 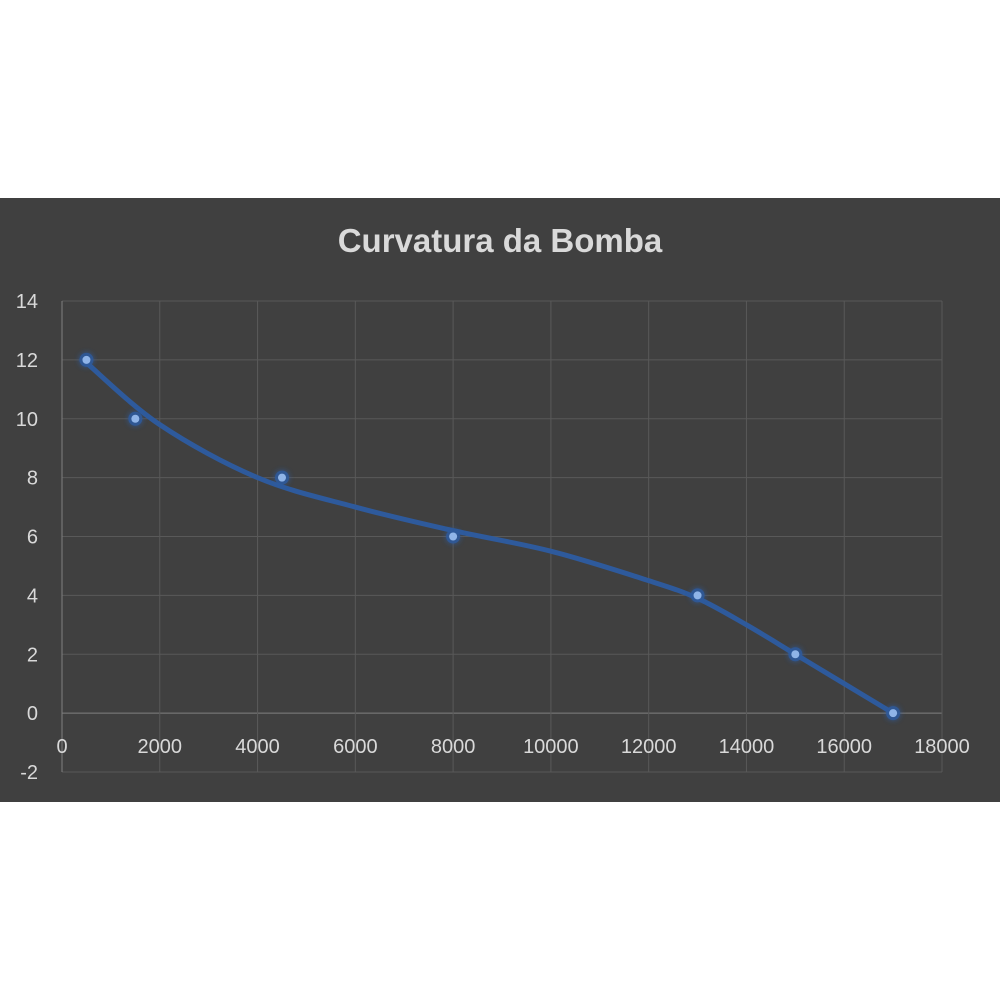 I want to click on x-tick-label: 12000, so click(x=649, y=747).